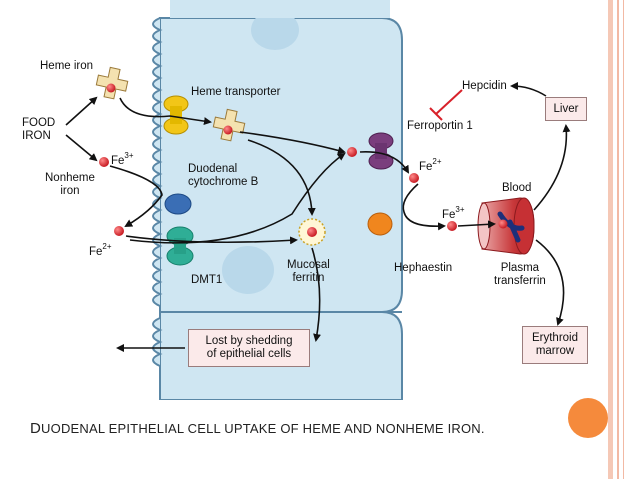 This screenshot has width=638, height=479. I want to click on slide-rail-inner, so click(618, 239).